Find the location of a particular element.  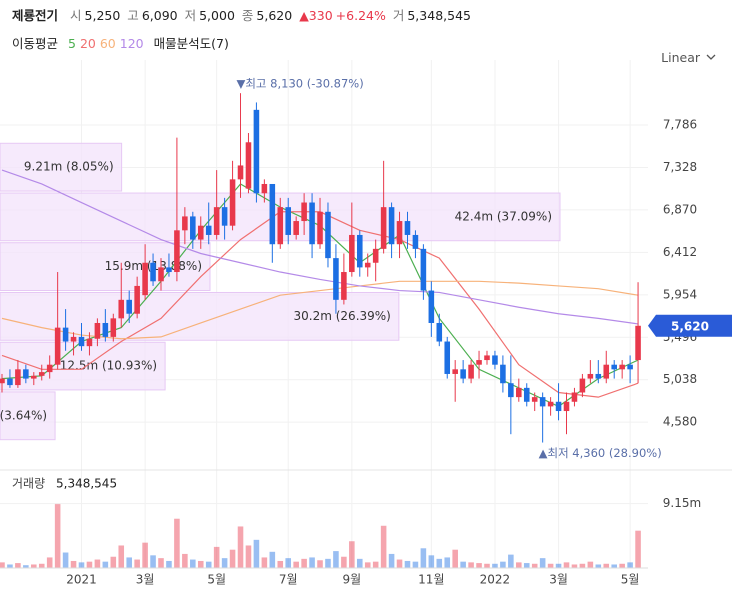

change: ▲330 is located at coordinates (316, 15).